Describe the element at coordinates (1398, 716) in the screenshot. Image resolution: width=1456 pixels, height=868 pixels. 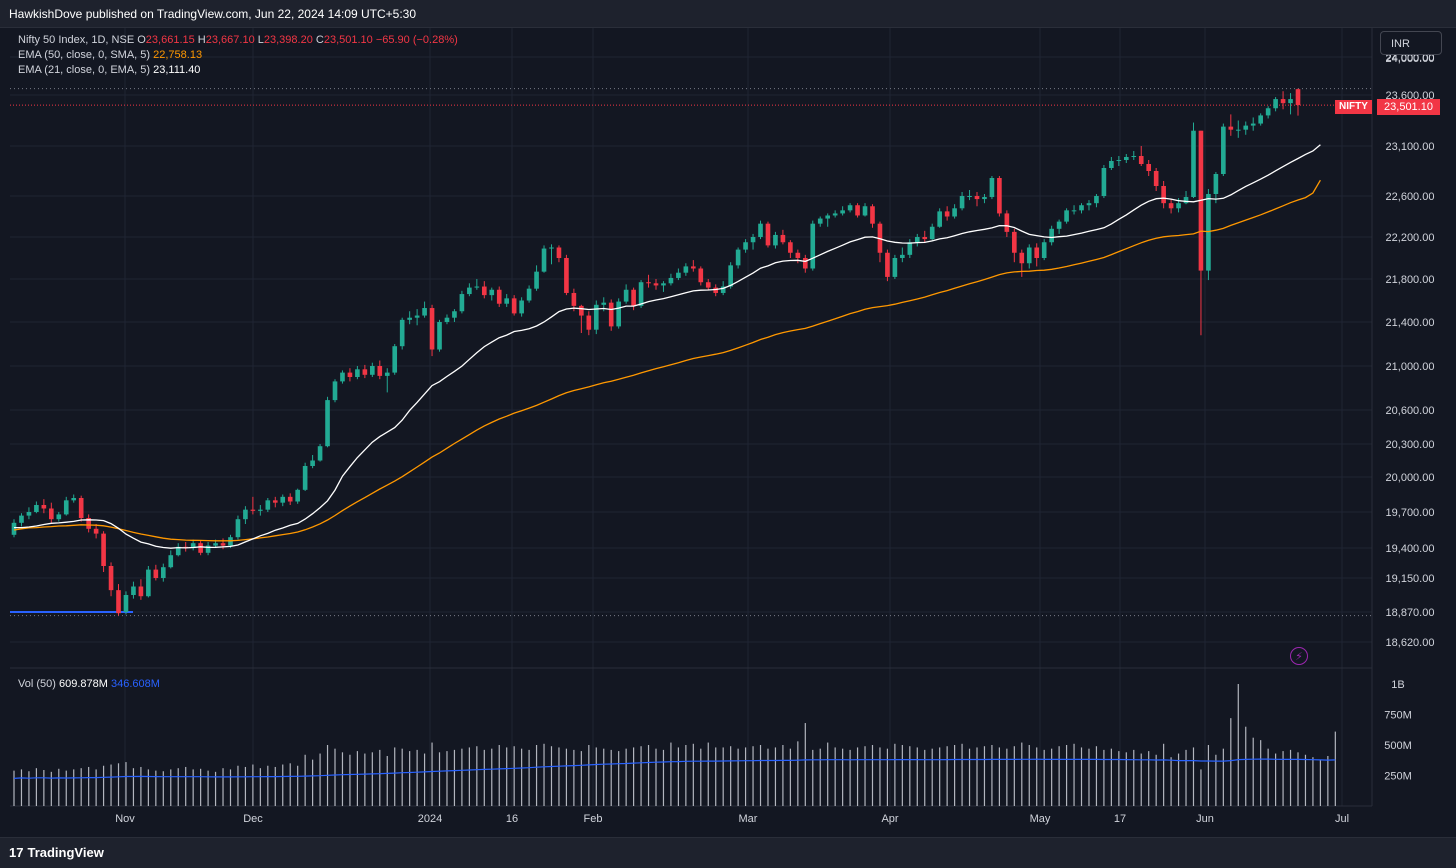
I see `volume-tick-label: 750M` at that location.